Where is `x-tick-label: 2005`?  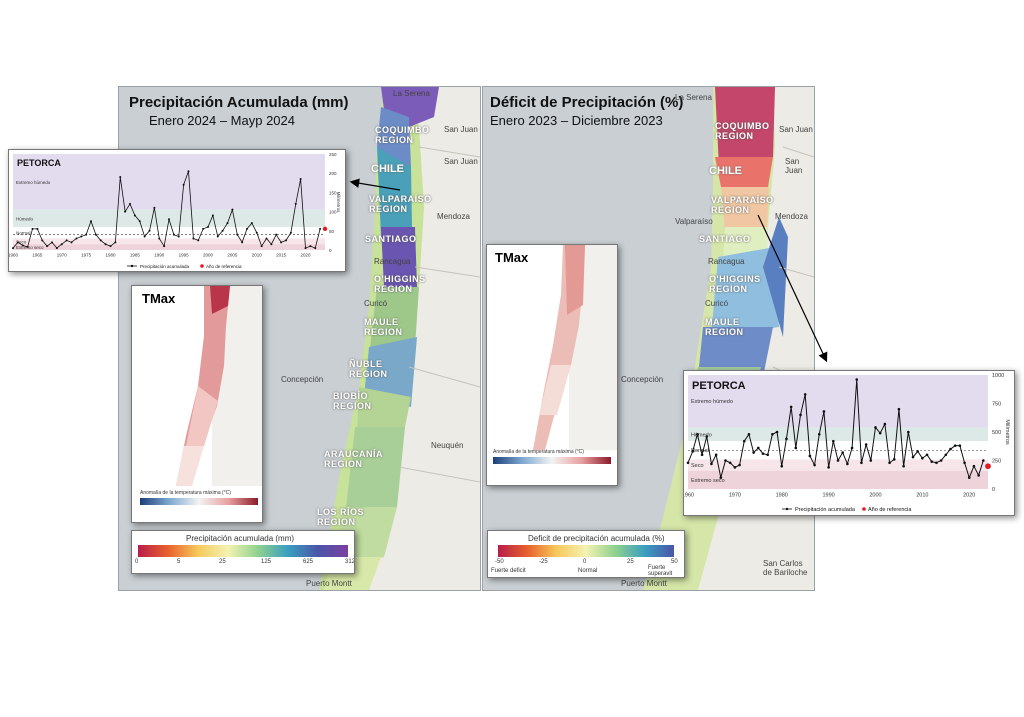
x-tick-label: 2005 is located at coordinates (232, 255).